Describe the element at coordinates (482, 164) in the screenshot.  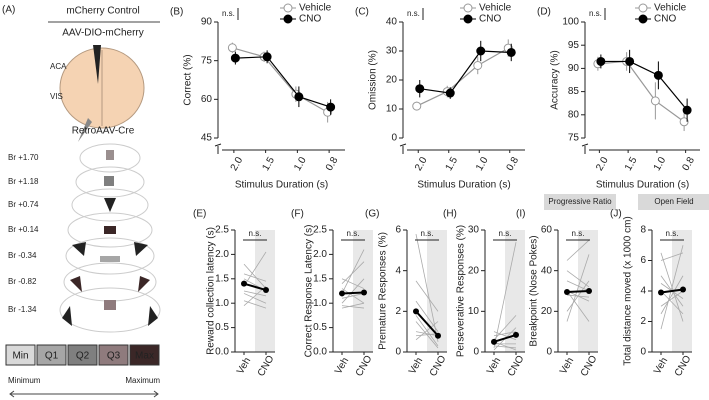
I see `x-tick-label: 1.0` at that location.